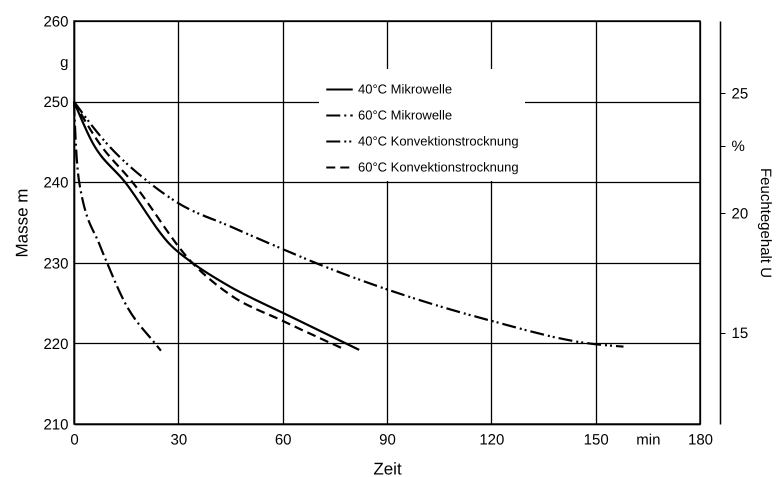 This screenshot has height=477, width=778. I want to click on y2-tick-label: 25, so click(740, 93).